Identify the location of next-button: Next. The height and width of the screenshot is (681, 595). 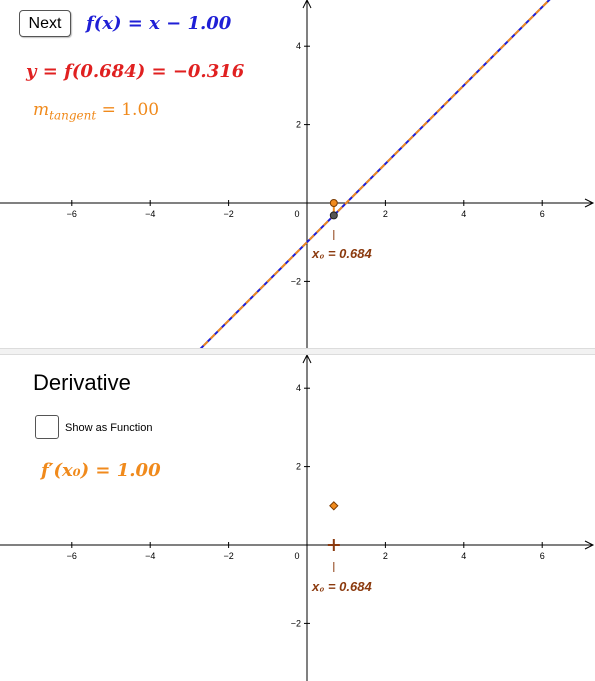
(45, 23).